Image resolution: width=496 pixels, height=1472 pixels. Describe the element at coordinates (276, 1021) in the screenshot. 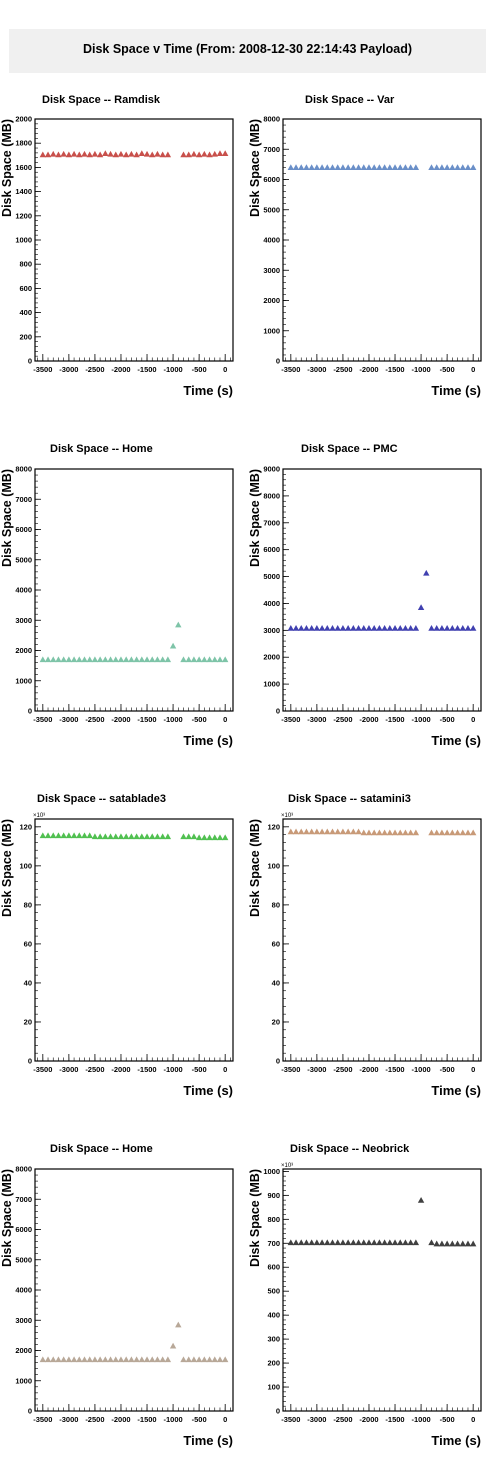

I see `y-tick-label: 20` at that location.